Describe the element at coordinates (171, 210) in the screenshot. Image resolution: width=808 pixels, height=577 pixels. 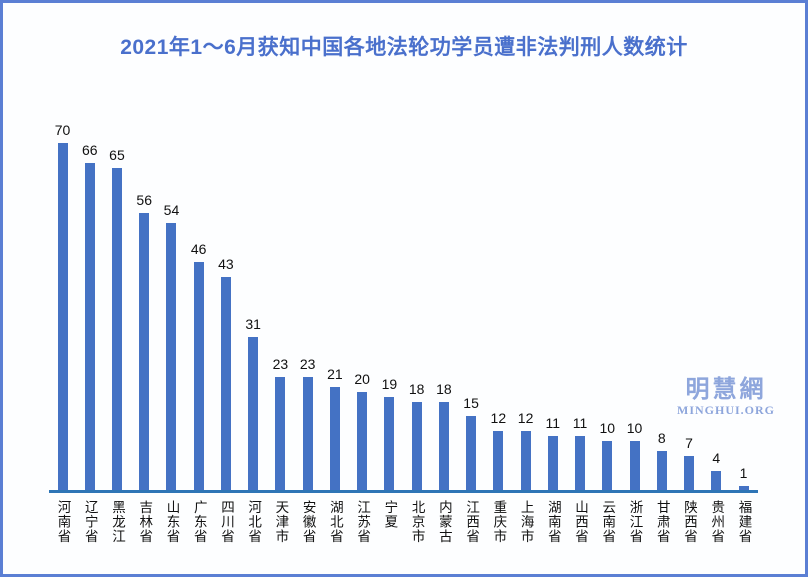
I see `bar-value-label: 54` at that location.